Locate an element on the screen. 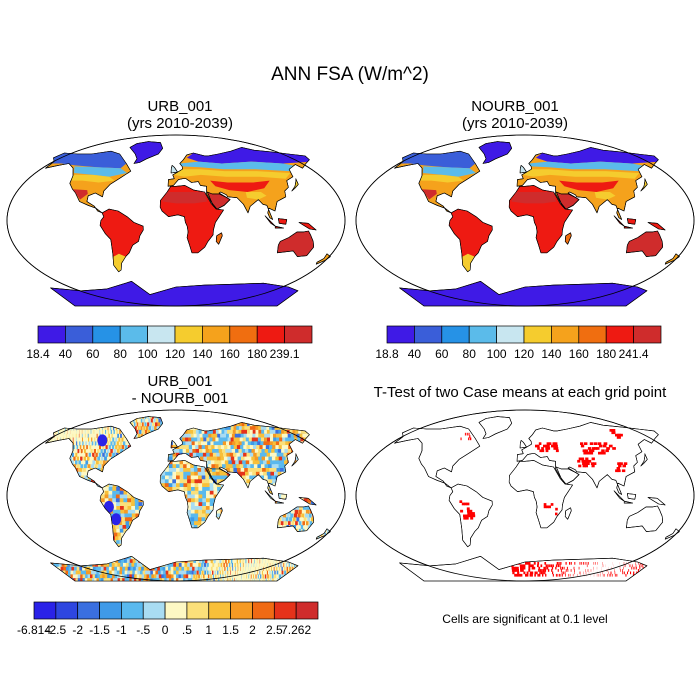  colorbar-tick-label: -6.814 is located at coordinates (34, 630).